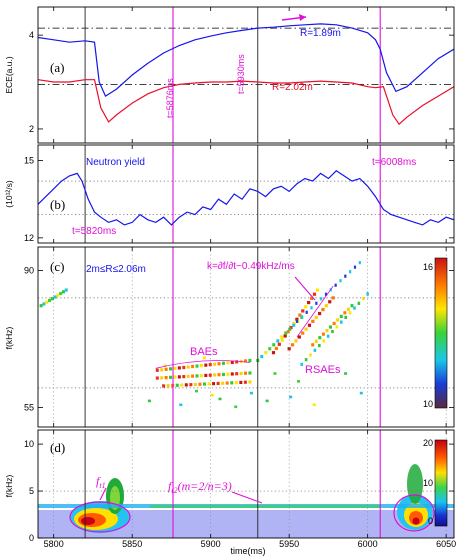 The image size is (468, 560). I want to click on legend-r202: R=2.02m, so click(292, 87).